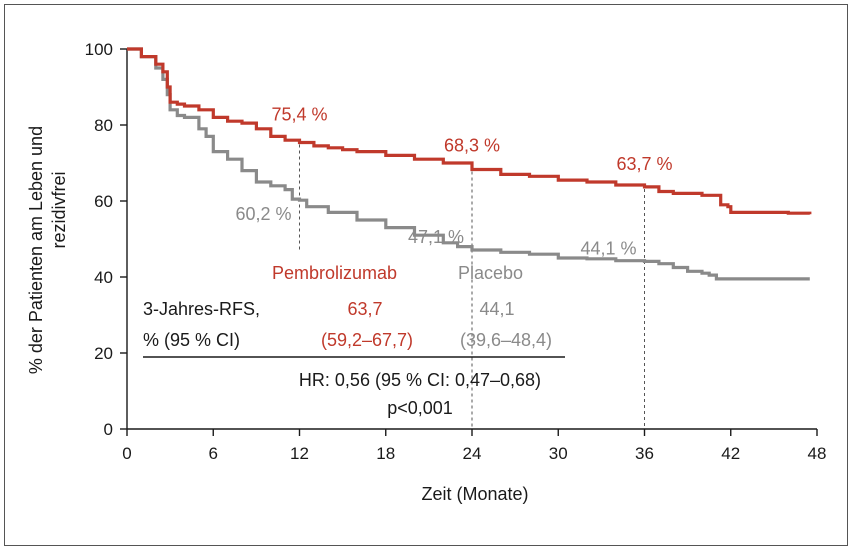 This screenshot has height=552, width=854. What do you see at coordinates (474, 494) in the screenshot?
I see `x-axis-label: Zeit (Monate)` at bounding box center [474, 494].